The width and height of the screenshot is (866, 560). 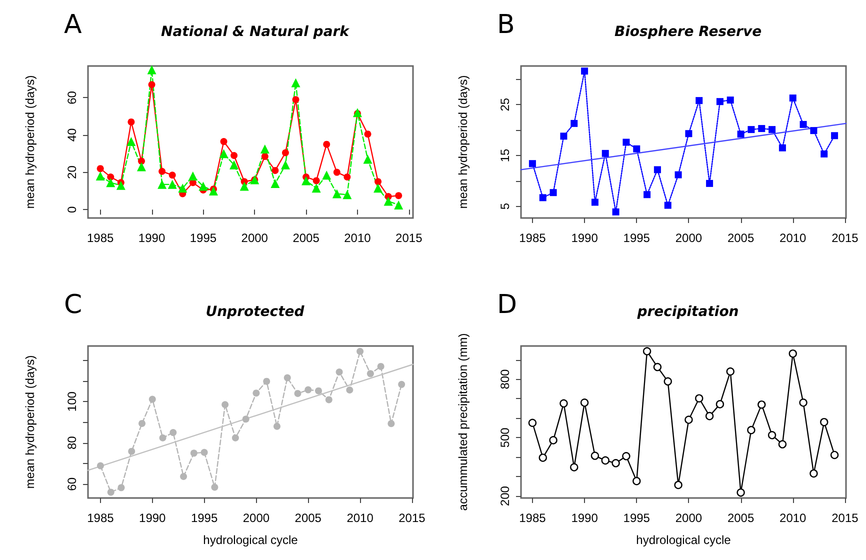 What do you see at coordinates (505, 105) in the screenshot?
I see `y-tick-label: 25` at bounding box center [505, 105].